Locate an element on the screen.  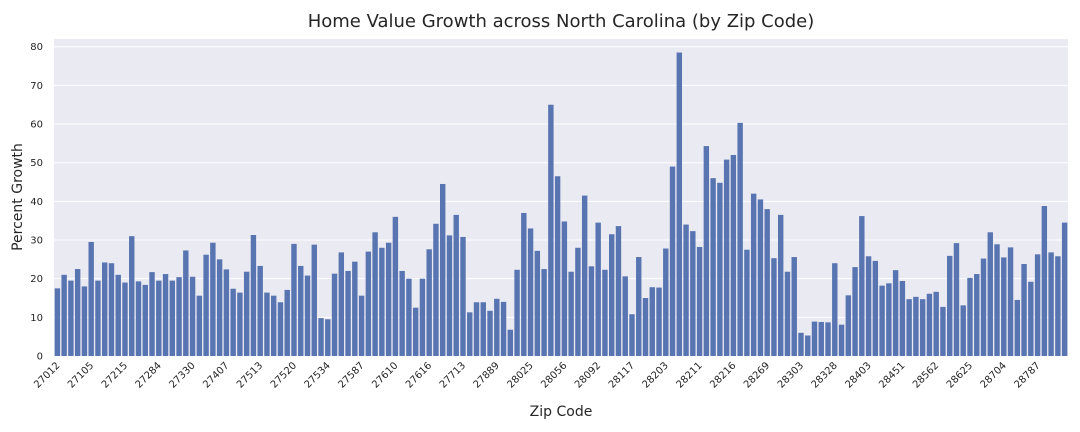
y-axis-label: Percent Growth is located at coordinates (18, 197).